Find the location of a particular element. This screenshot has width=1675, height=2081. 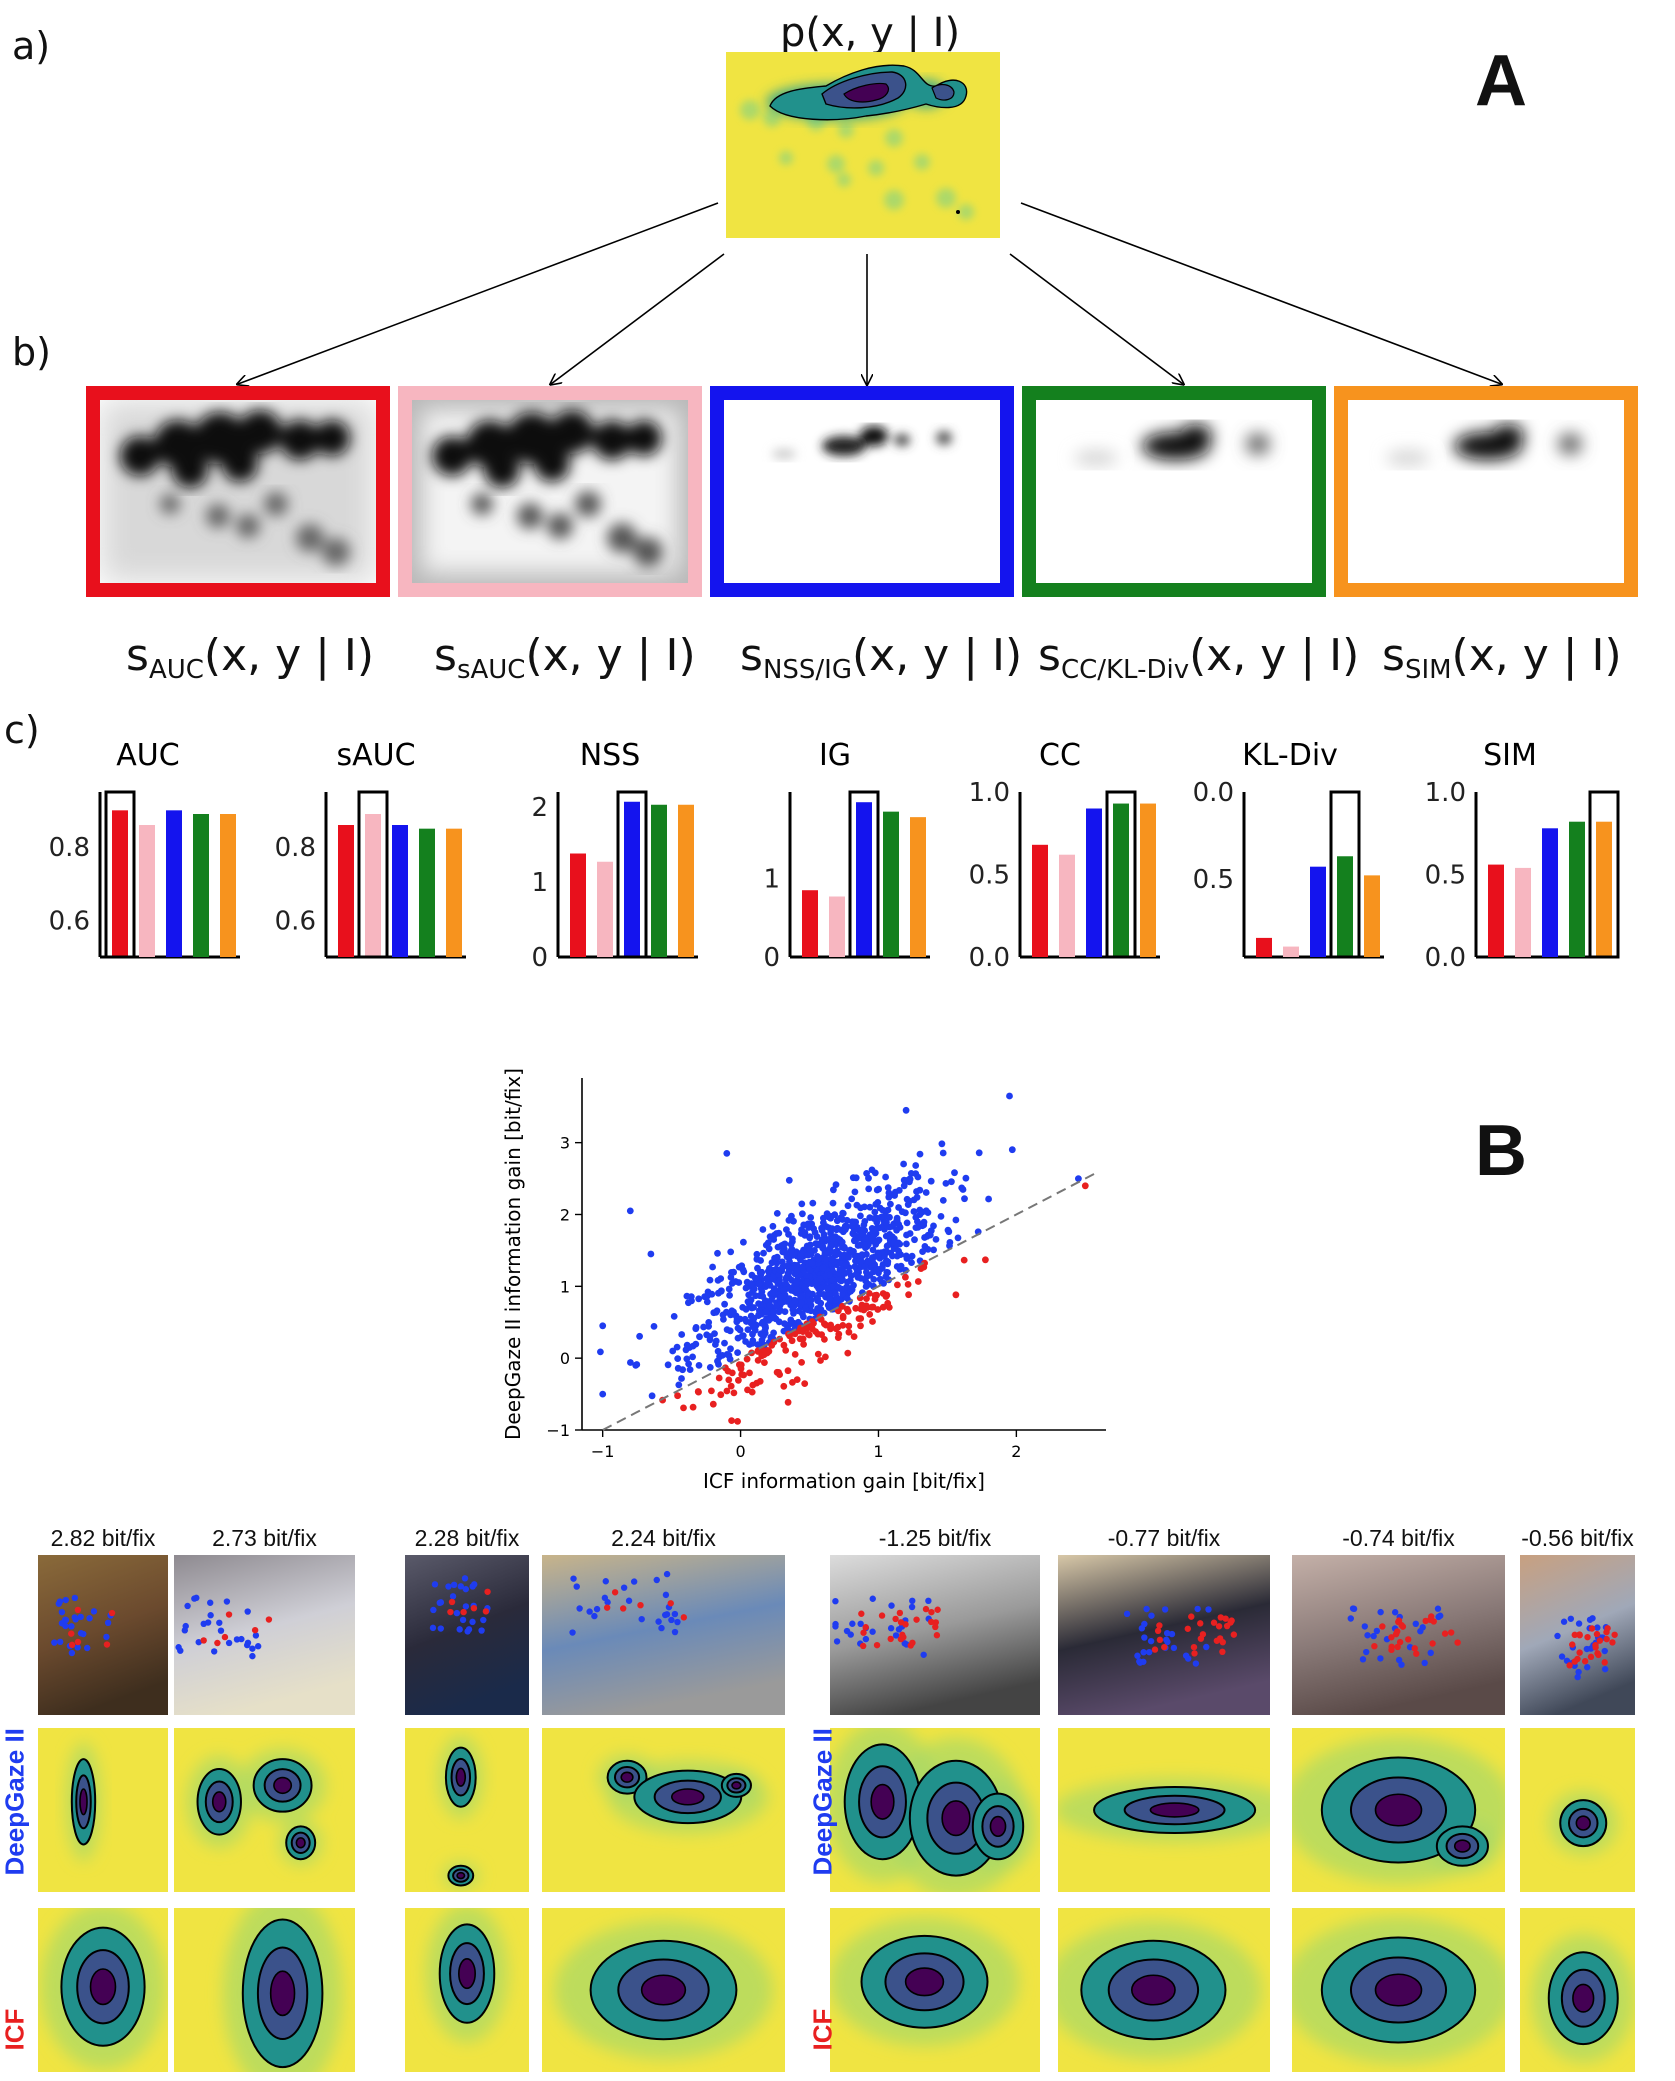

map-background is located at coordinates (103, 1810).